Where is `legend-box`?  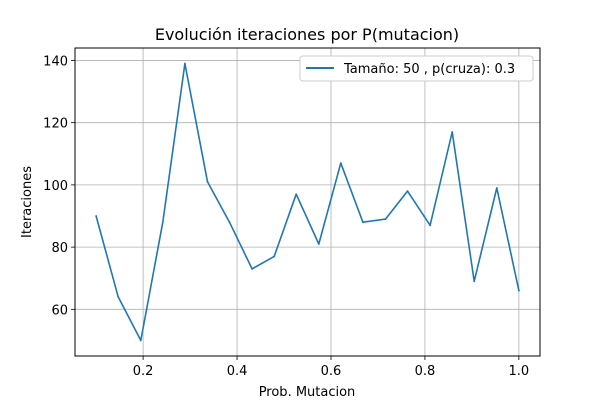 legend-box is located at coordinates (416, 68).